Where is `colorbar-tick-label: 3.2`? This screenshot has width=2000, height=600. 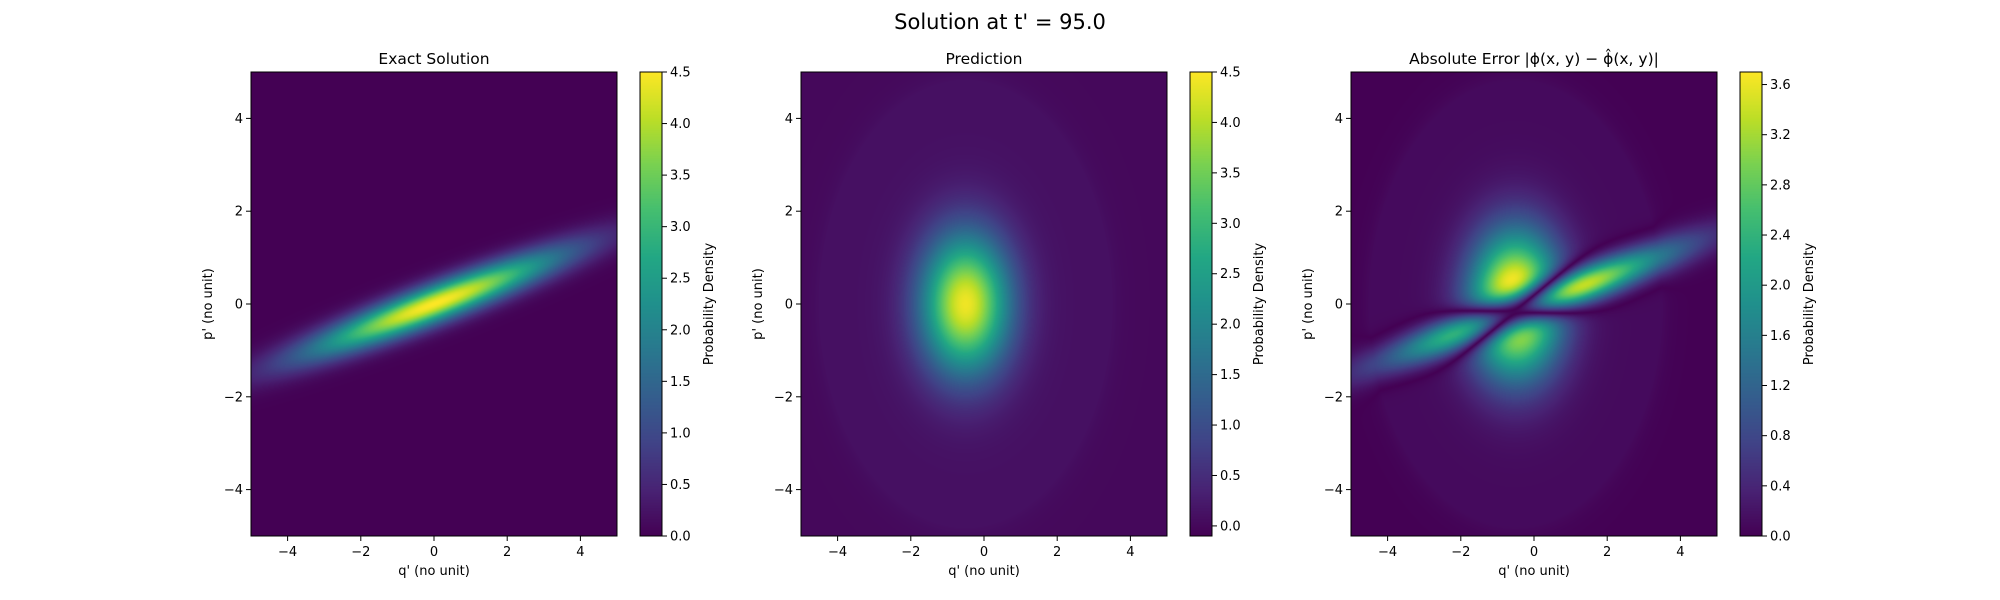
colorbar-tick-label: 3.2 is located at coordinates (1780, 135).